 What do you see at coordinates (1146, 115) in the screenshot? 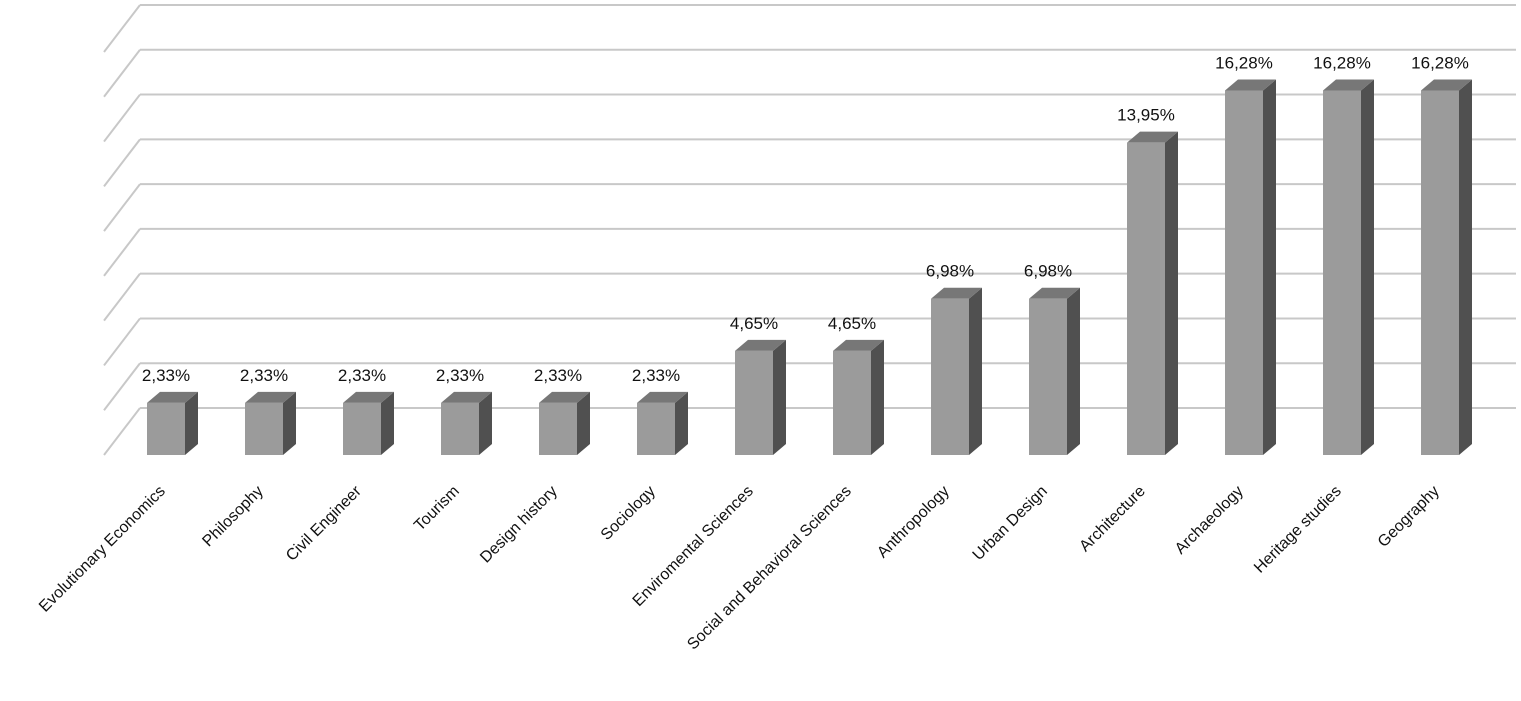
I see `data-label: 13,95%` at bounding box center [1146, 115].